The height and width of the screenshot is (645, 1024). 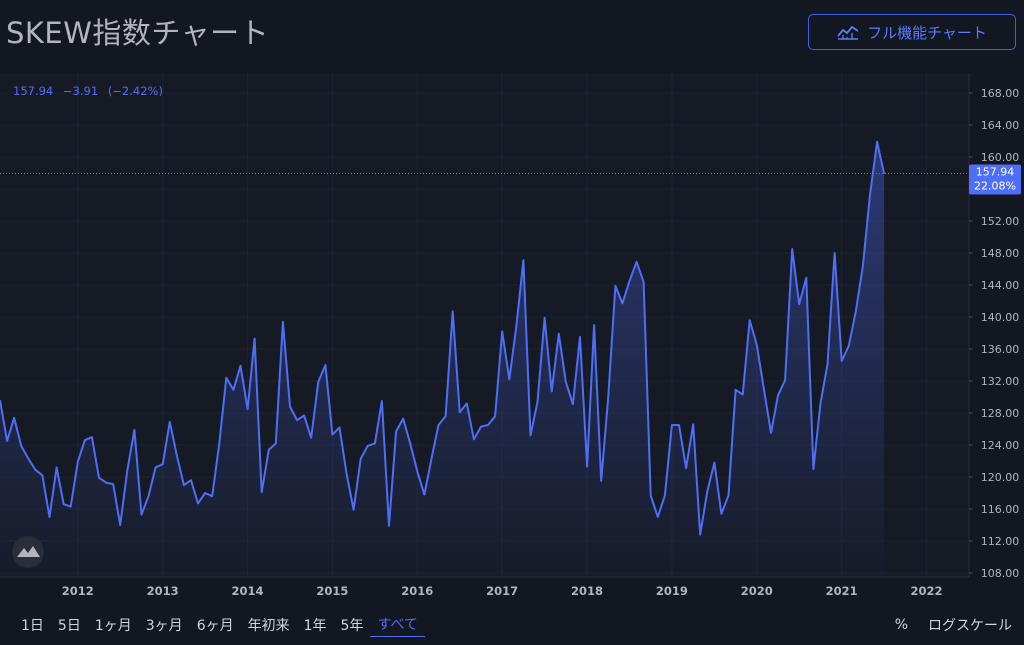 I want to click on range-button: 5年, so click(x=352, y=626).